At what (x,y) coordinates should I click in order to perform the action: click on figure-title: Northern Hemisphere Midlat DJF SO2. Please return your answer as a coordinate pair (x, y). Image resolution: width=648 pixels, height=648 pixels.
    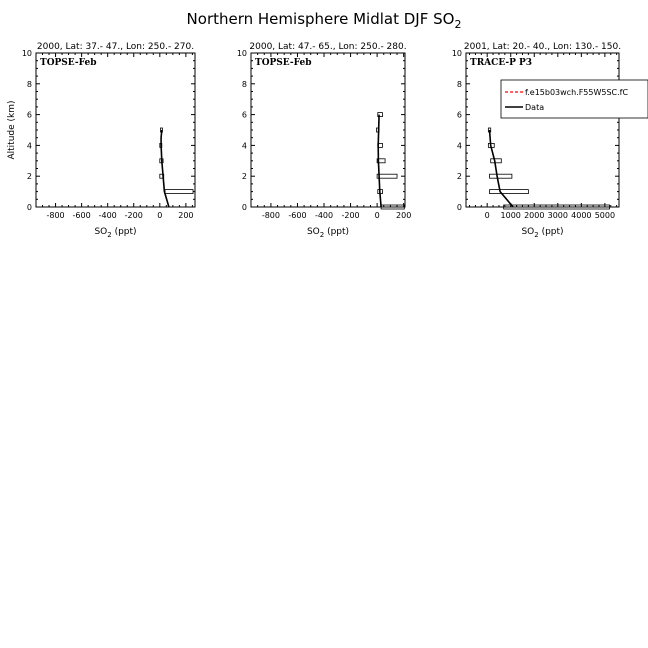
    Looking at the image, I should click on (324, 20).